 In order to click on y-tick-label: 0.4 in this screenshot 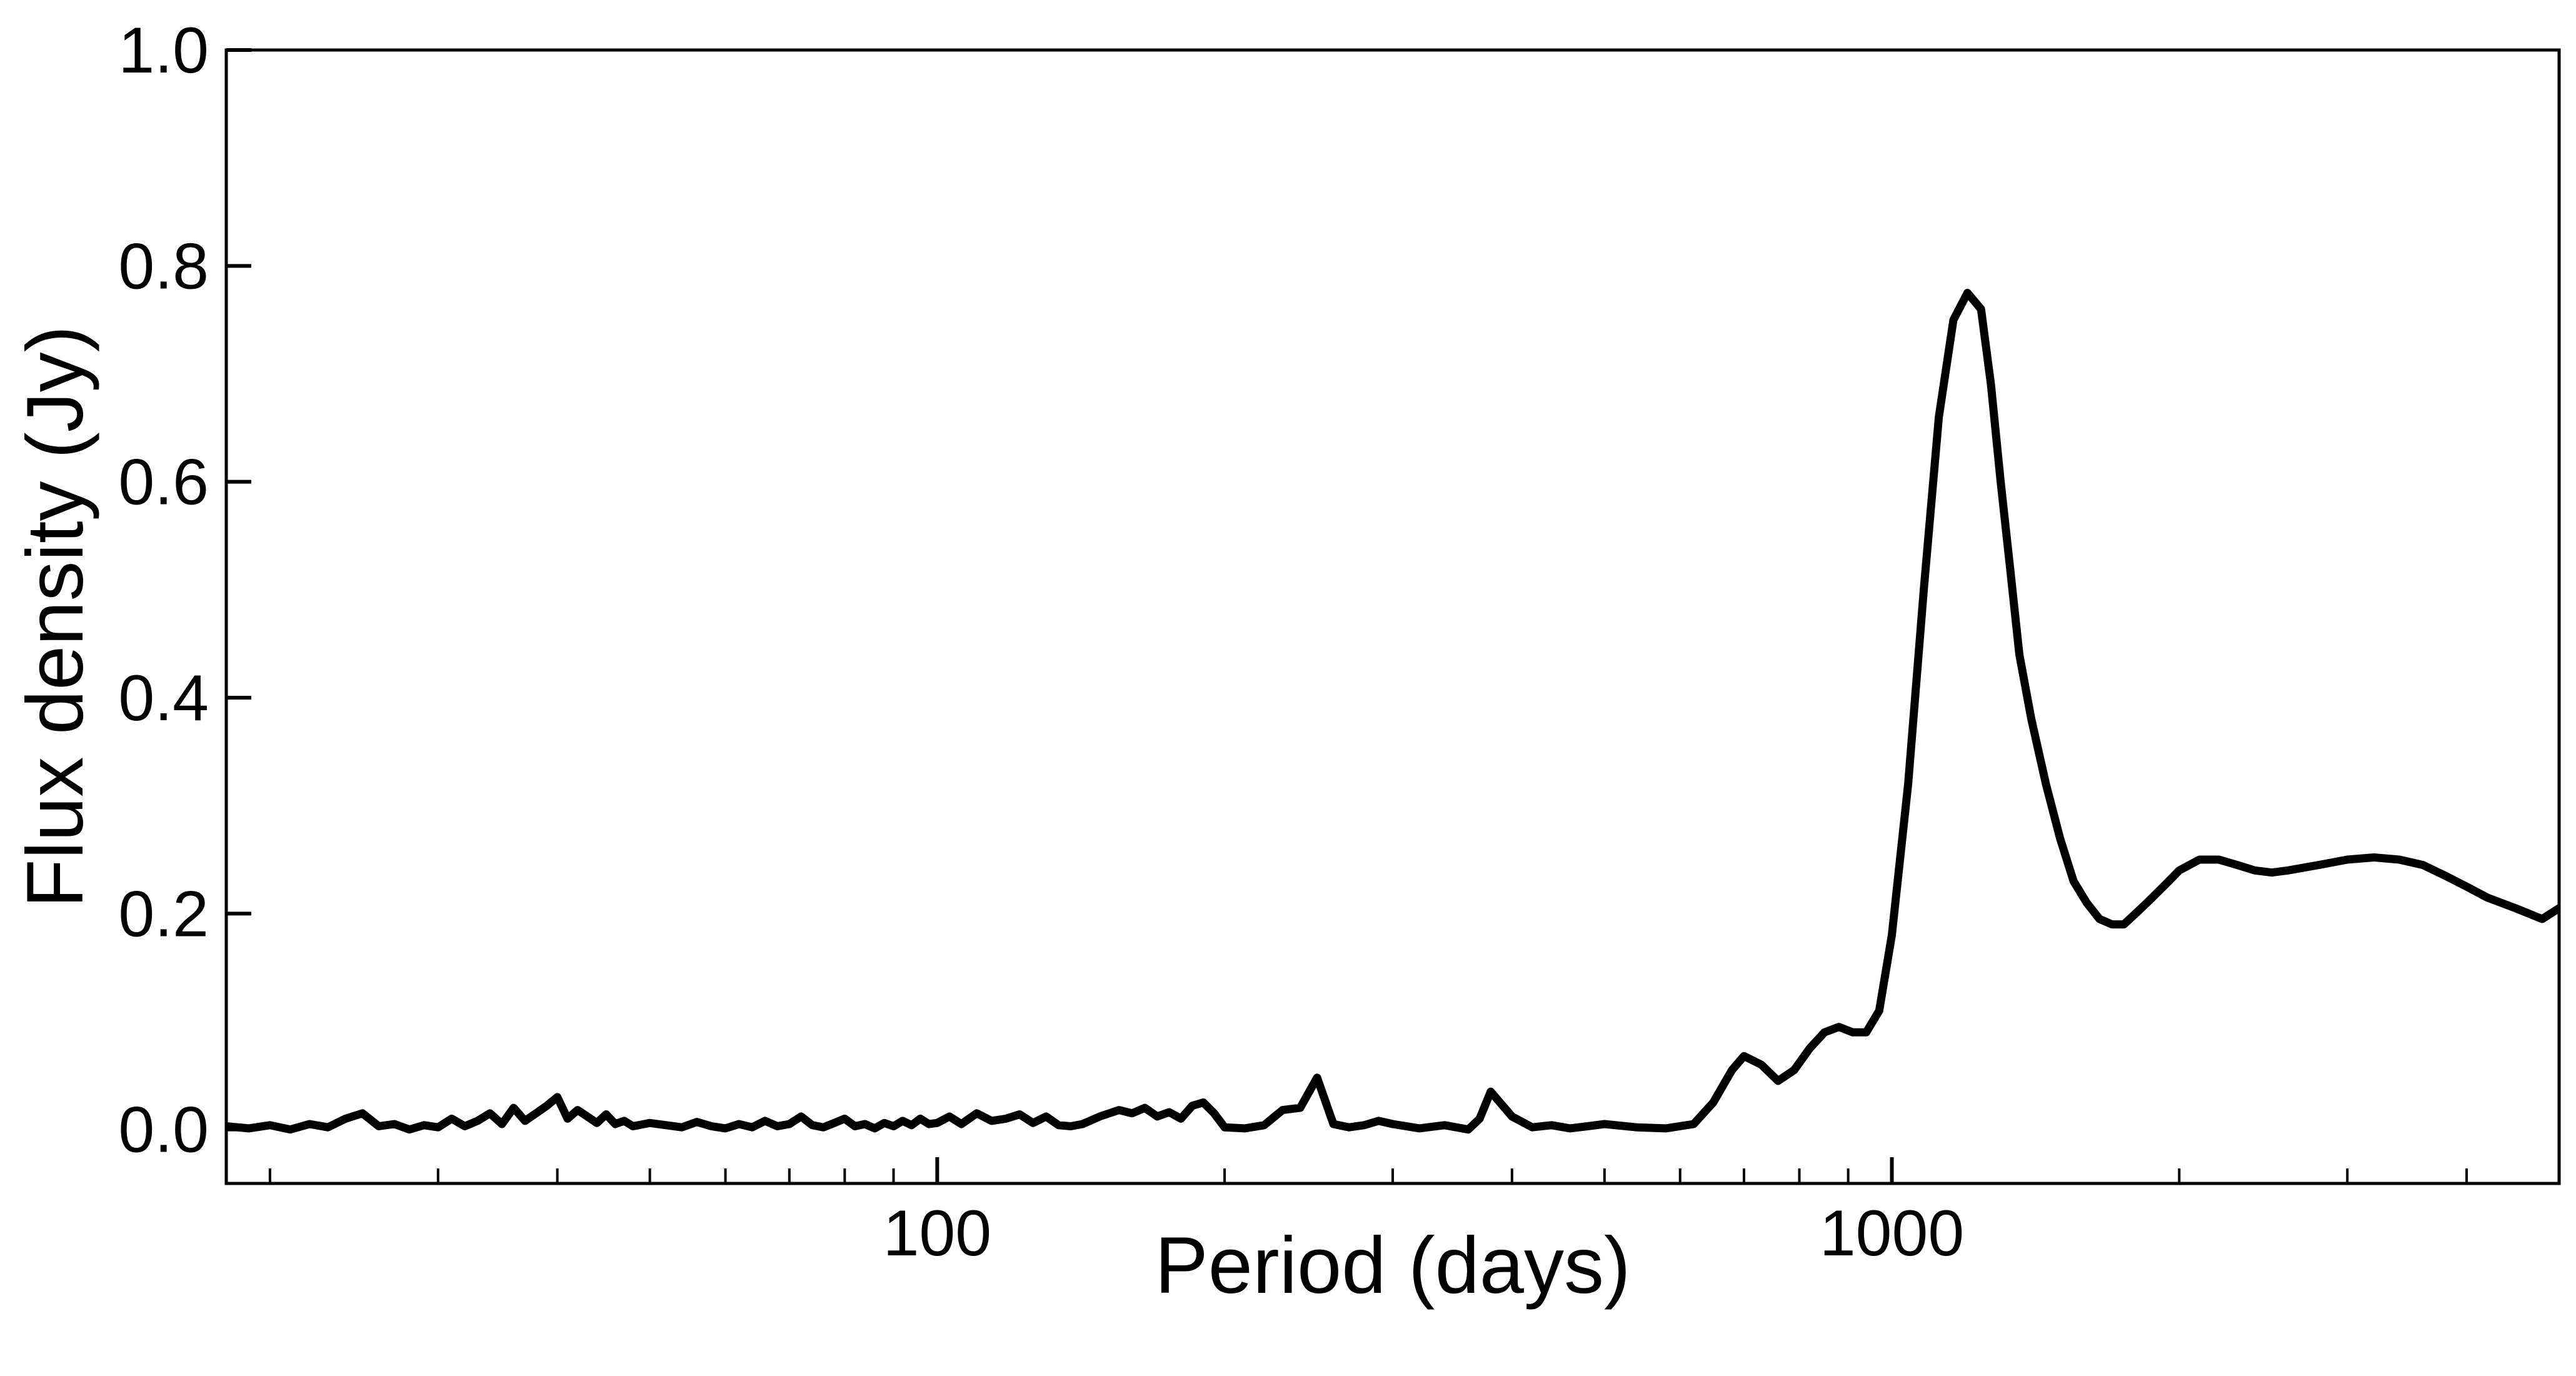, I will do `click(163, 698)`.